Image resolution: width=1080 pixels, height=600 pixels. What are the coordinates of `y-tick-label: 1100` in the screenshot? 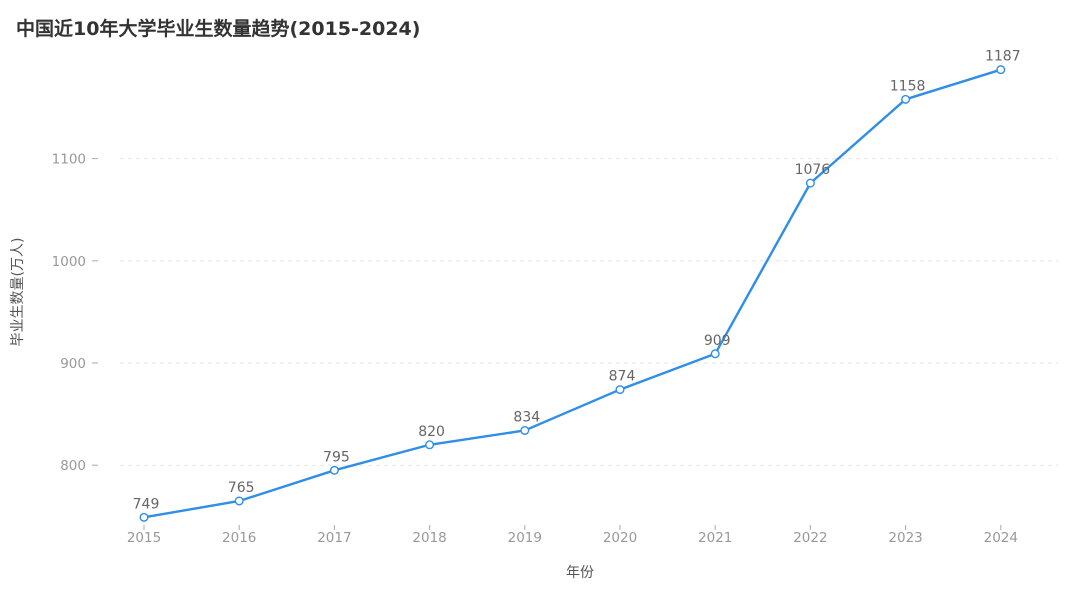 It's located at (69, 160).